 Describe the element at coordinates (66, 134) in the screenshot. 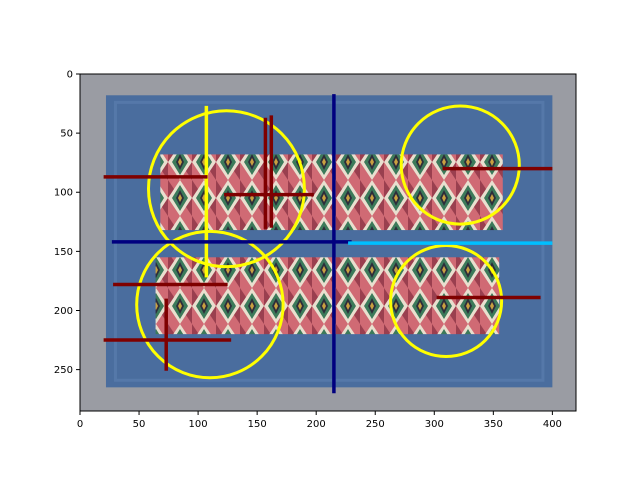

I see `y-tick-label-1: 50` at that location.